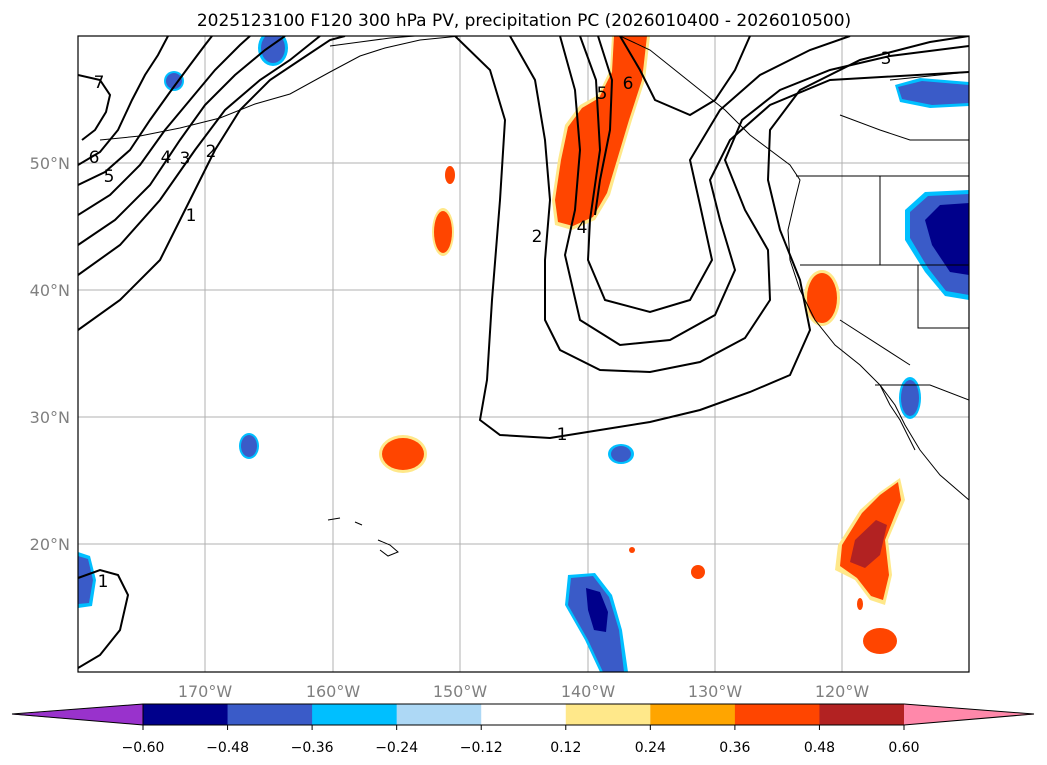 This screenshot has width=1047, height=765. Describe the element at coordinates (481, 748) in the screenshot. I see `colorbar-tick-label: −0.12` at that location.